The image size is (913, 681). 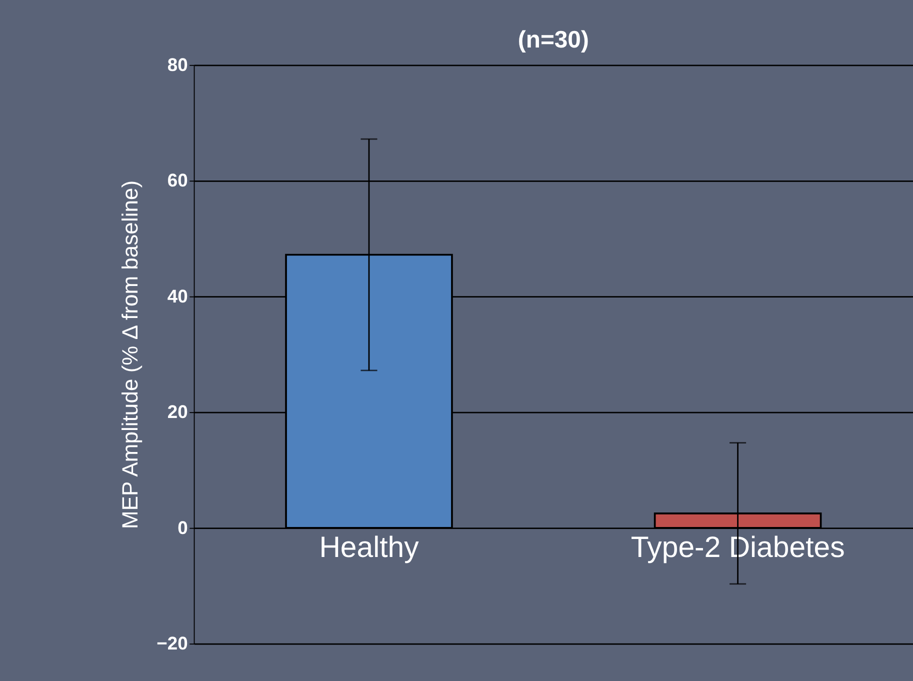 What do you see at coordinates (177, 295) in the screenshot?
I see `y-tick-label: 40` at bounding box center [177, 295].